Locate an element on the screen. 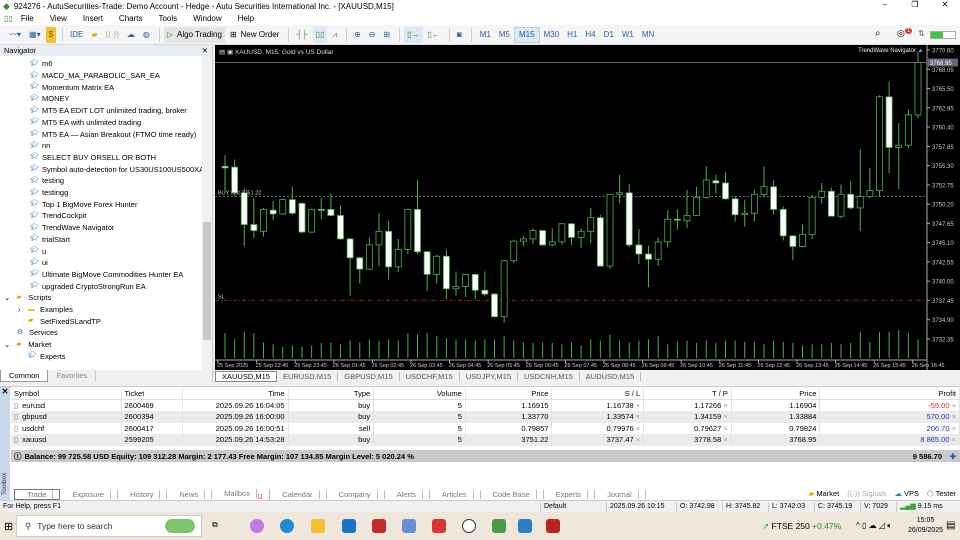 This screenshot has width=960, height=540. navigator-item: 🎓︎ testingg is located at coordinates (49, 193).